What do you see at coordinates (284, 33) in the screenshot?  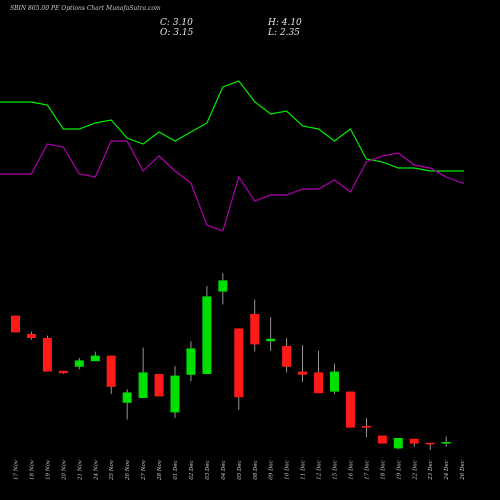 I see `low-label: L: 2.35` at bounding box center [284, 33].